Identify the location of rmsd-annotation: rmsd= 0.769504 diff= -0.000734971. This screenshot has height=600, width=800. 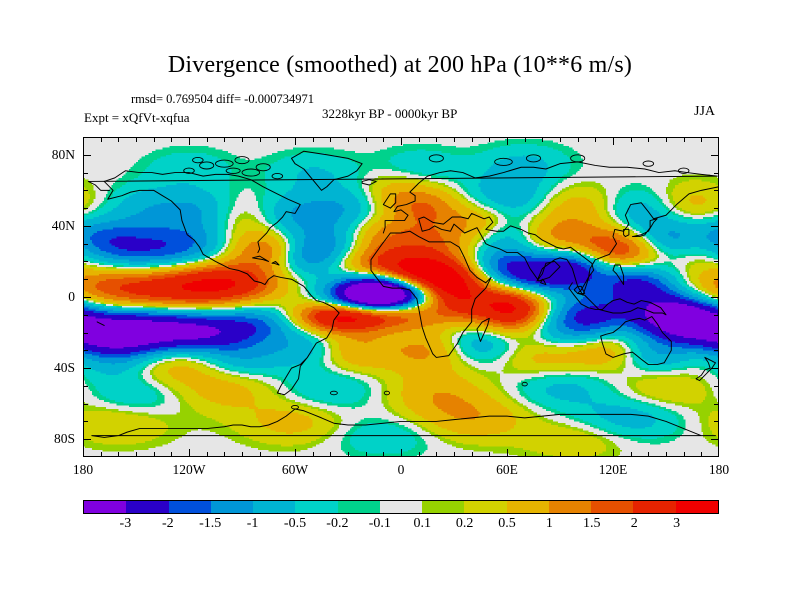
(222, 99).